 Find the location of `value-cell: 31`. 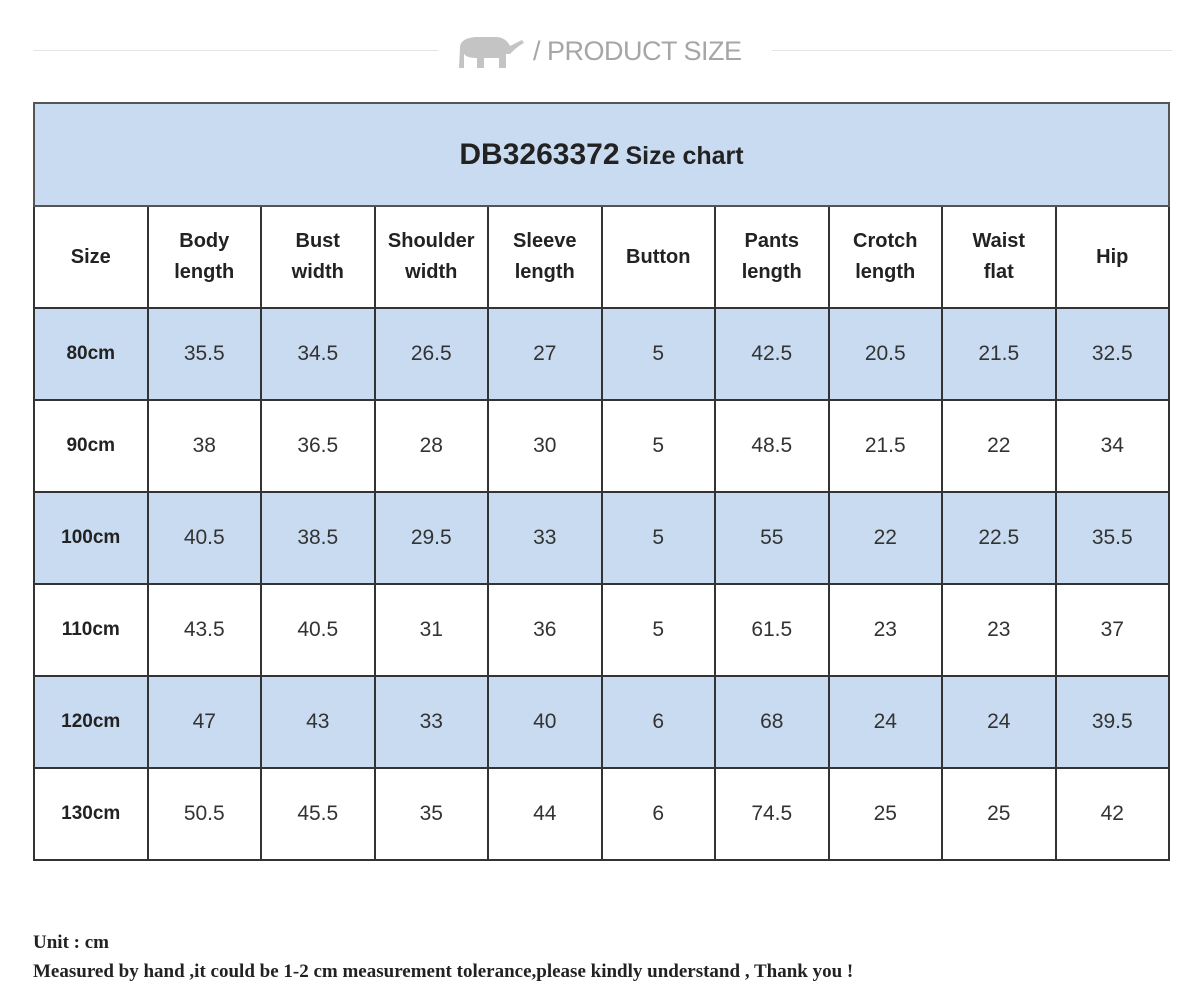

value-cell: 31 is located at coordinates (431, 630).